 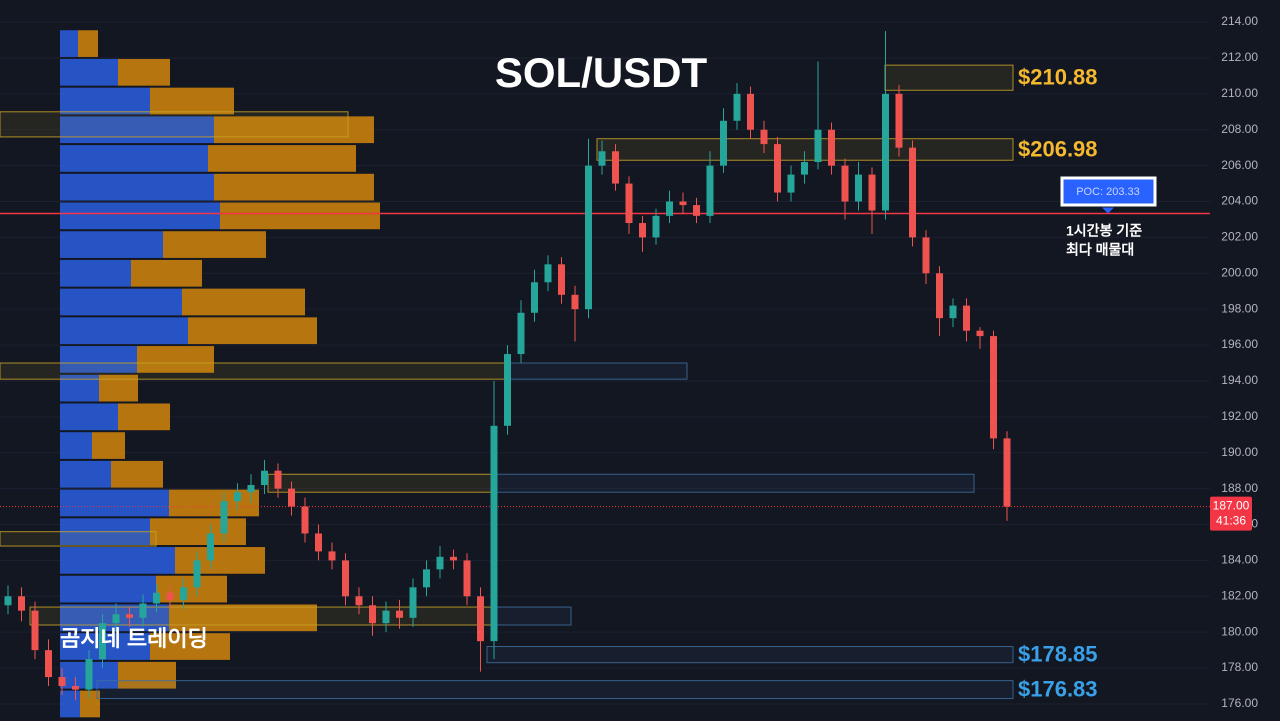 What do you see at coordinates (1239, 667) in the screenshot?
I see `y-tick-label: 178.00` at bounding box center [1239, 667].